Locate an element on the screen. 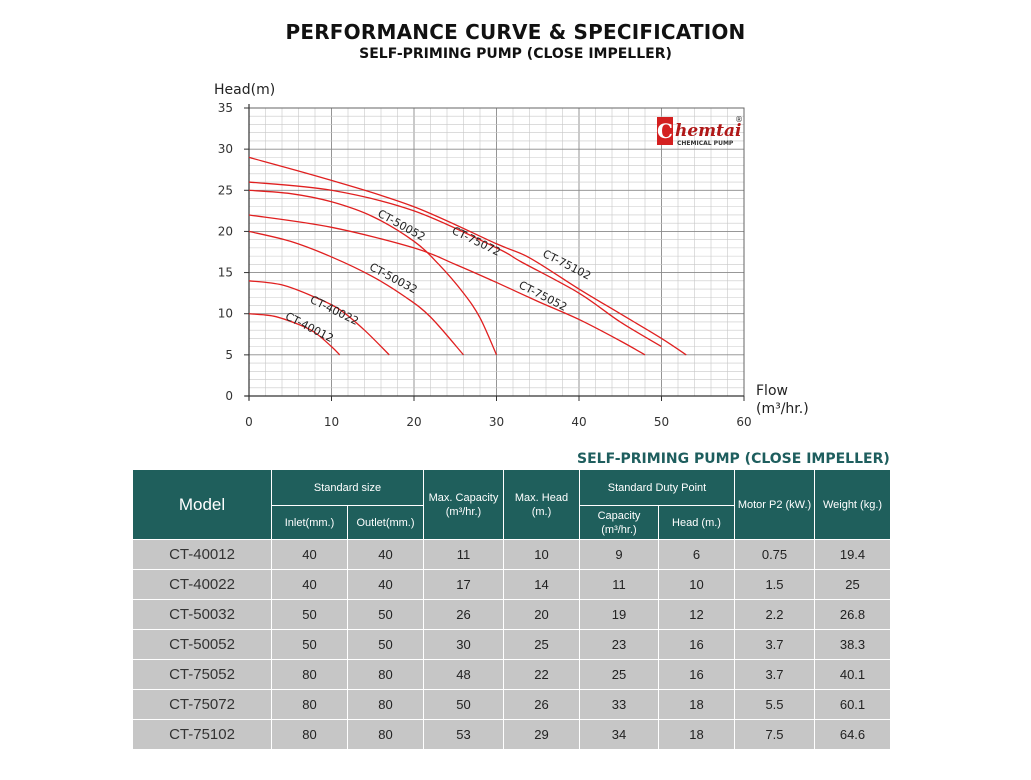  x-tick-label: 10 is located at coordinates (331, 422).